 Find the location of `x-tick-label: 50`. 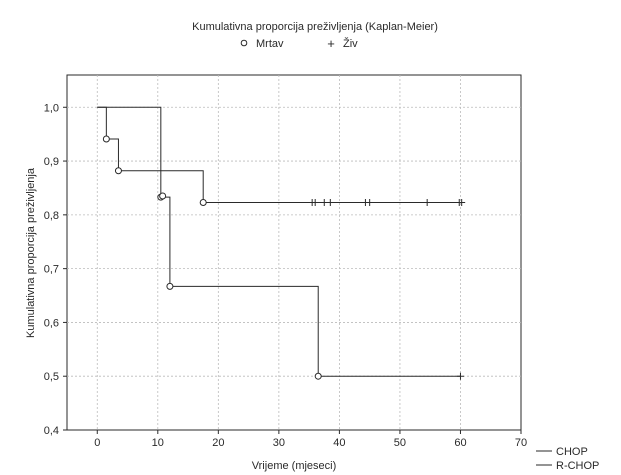

x-tick-label: 50 is located at coordinates (400, 443).